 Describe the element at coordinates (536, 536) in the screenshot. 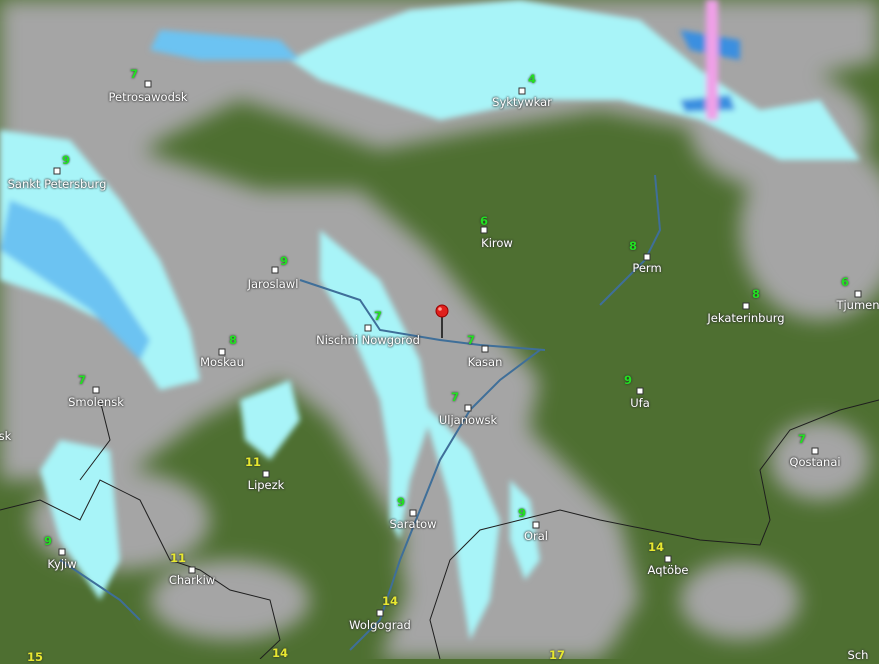

I see `city-label: Oral` at that location.